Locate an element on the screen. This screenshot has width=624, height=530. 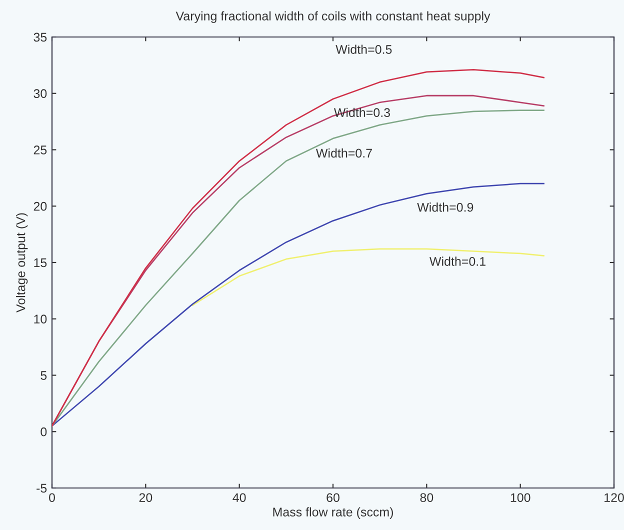
series-label: Width=0.1 is located at coordinates (458, 261).